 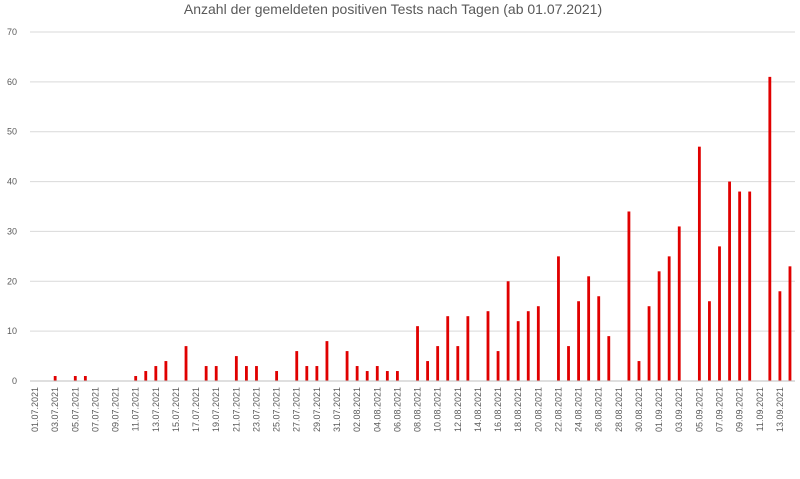 What do you see at coordinates (256, 409) in the screenshot?
I see `x-tick-label: 23.07.2021` at bounding box center [256, 409].